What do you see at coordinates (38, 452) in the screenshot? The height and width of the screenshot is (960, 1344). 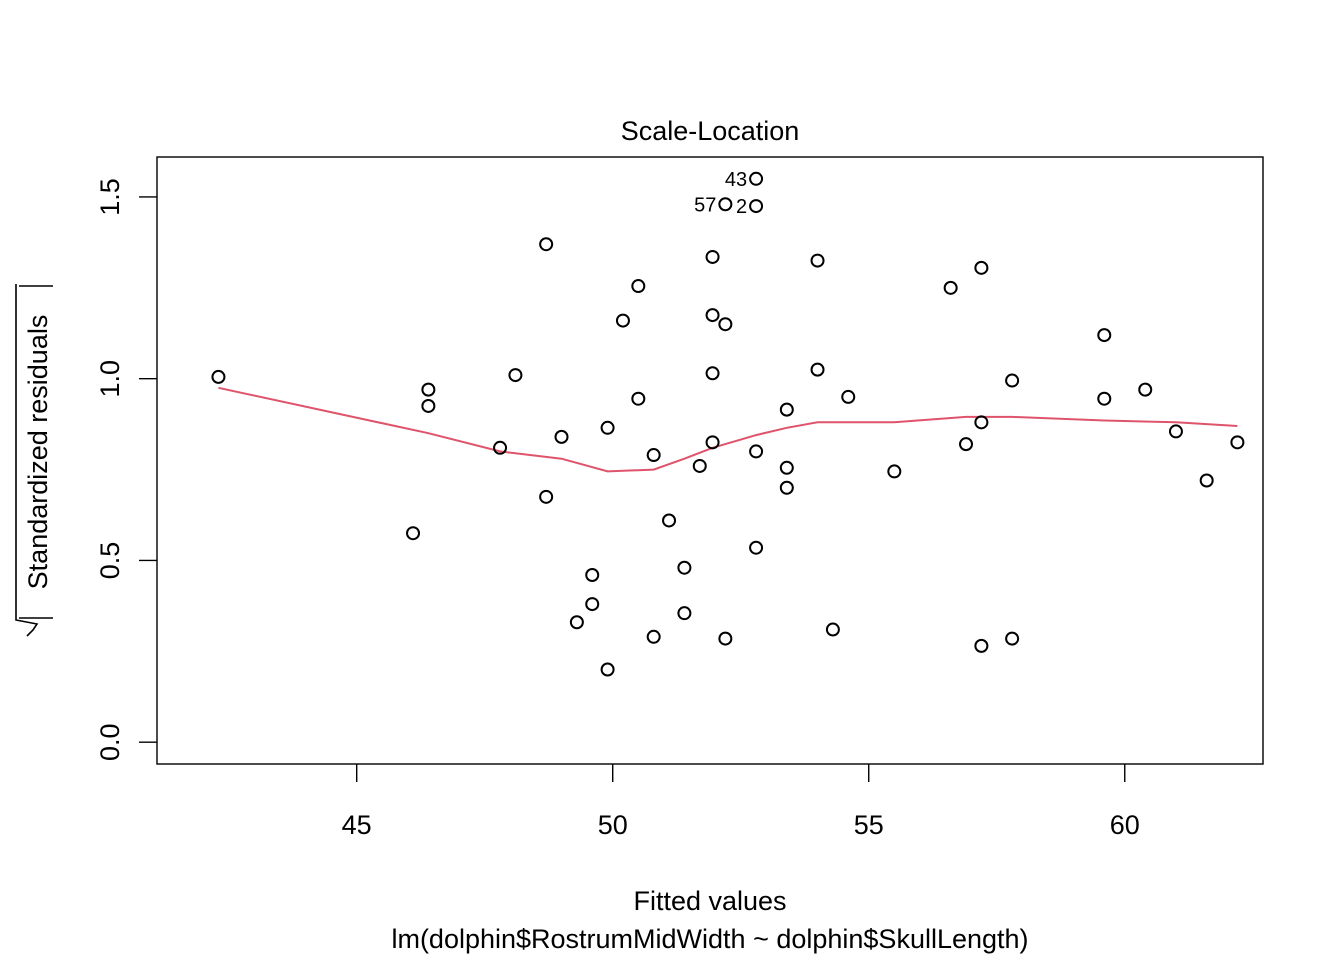 I see `y-axis-label: Standardized residuals` at bounding box center [38, 452].